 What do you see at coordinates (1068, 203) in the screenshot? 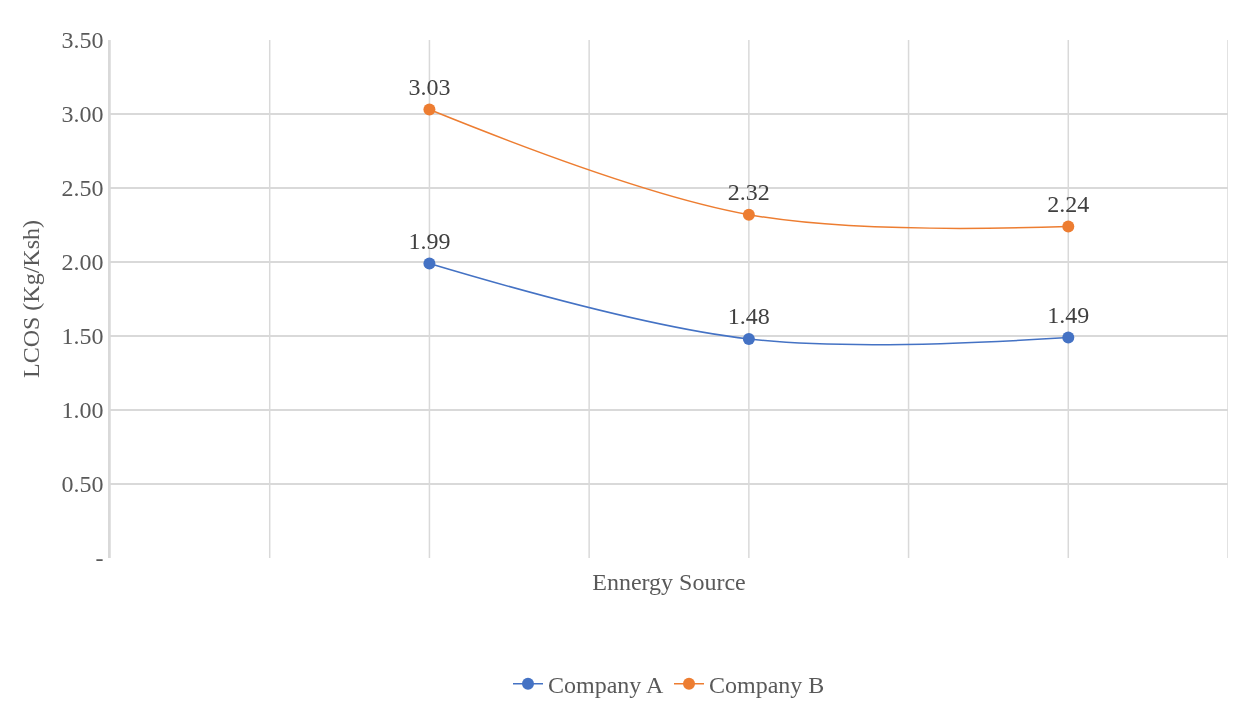
I see `data-label: 2.24` at bounding box center [1068, 203].